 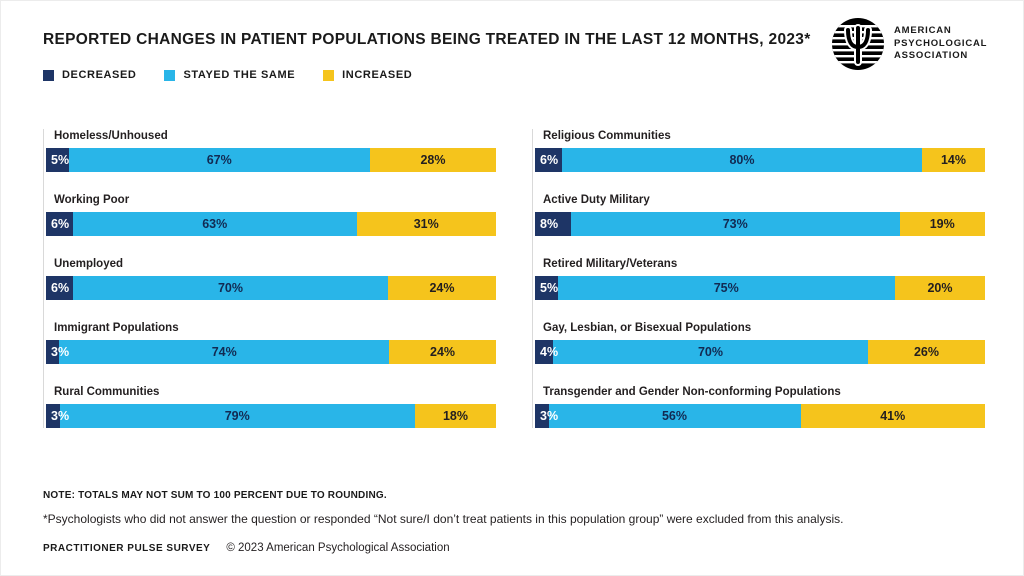 I want to click on segment-stayed-the-same: 56%, so click(x=674, y=416).